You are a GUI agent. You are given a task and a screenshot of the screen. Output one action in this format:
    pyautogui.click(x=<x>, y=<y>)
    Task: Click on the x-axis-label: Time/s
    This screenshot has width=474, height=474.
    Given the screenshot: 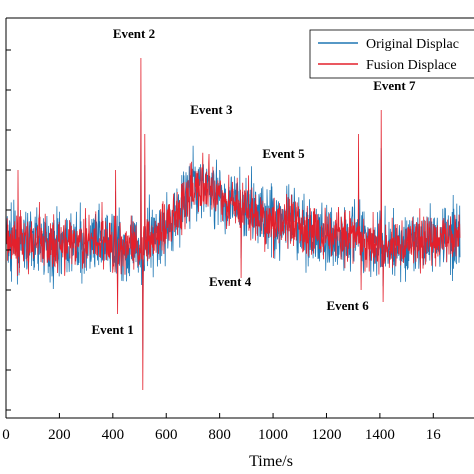 What is the action you would take?
    pyautogui.click(x=271, y=461)
    